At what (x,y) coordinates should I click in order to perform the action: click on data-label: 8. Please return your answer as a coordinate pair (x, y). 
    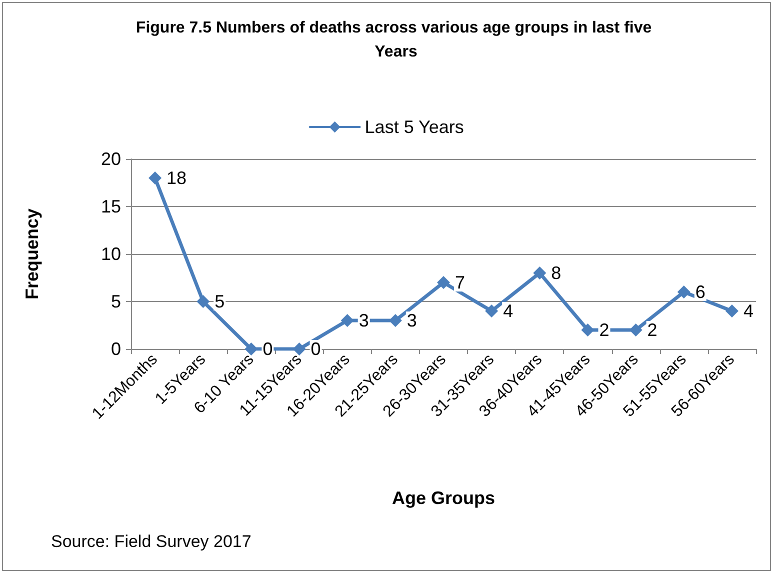
    Looking at the image, I should click on (556, 273).